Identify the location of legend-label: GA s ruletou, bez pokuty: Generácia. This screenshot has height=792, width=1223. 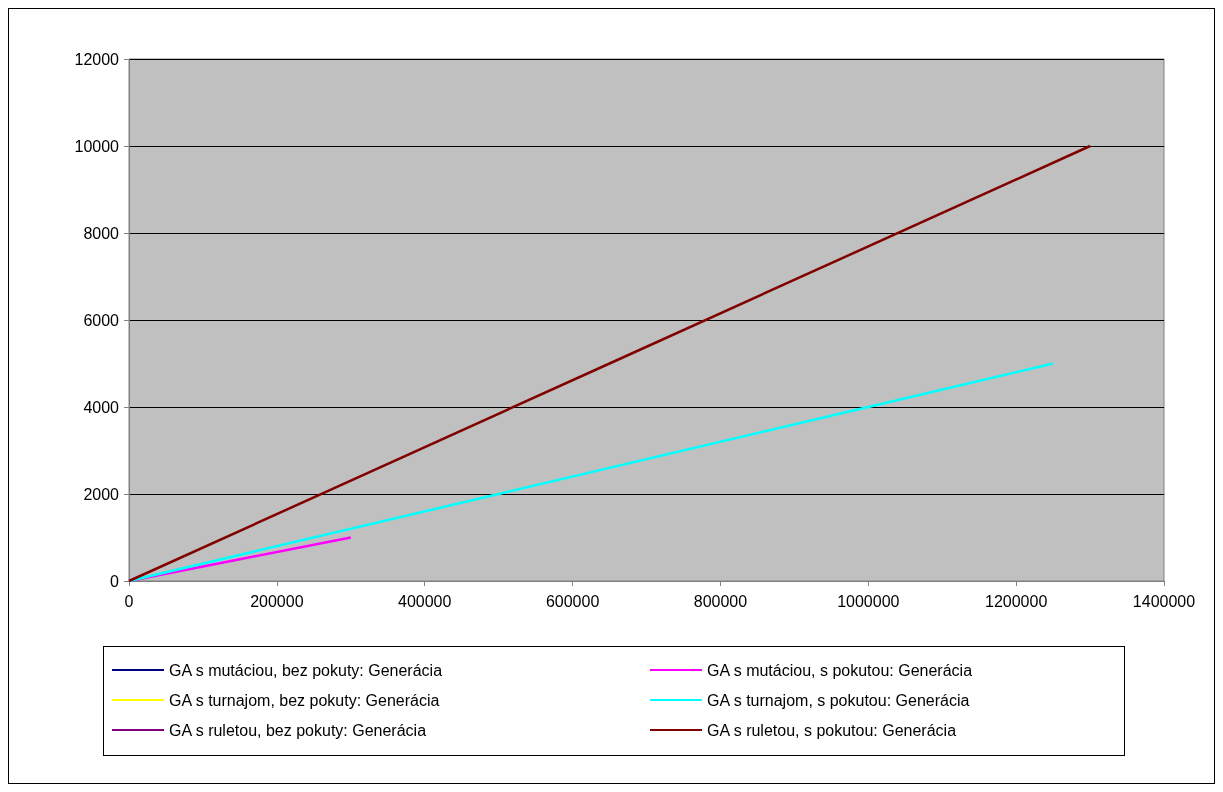
(298, 730).